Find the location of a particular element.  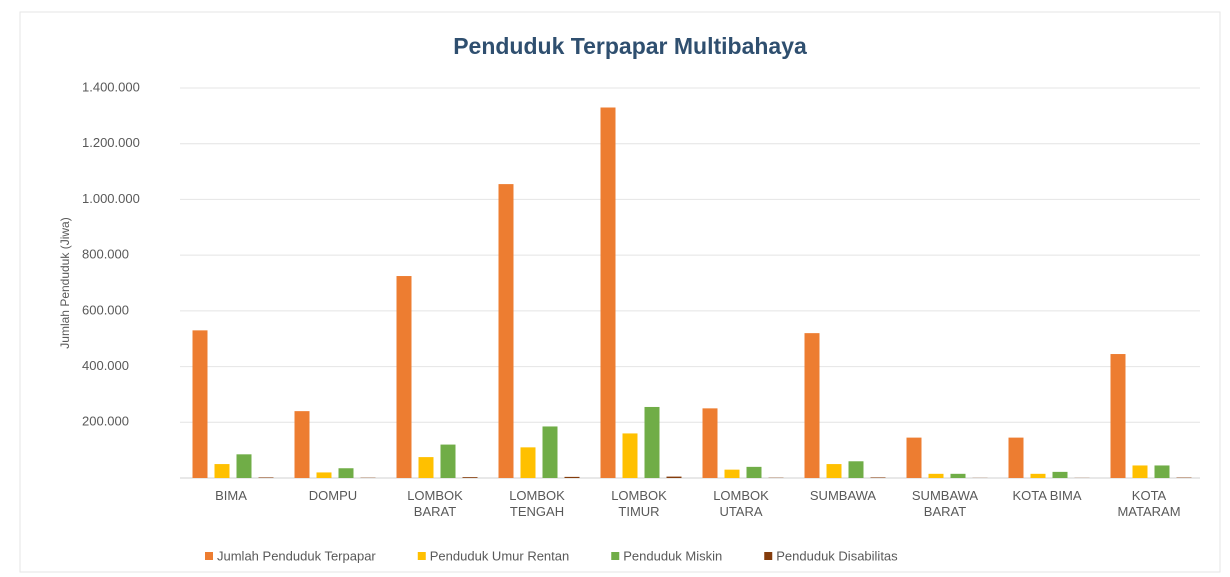

legend-label: Penduduk Umur Rentan is located at coordinates (499, 555).